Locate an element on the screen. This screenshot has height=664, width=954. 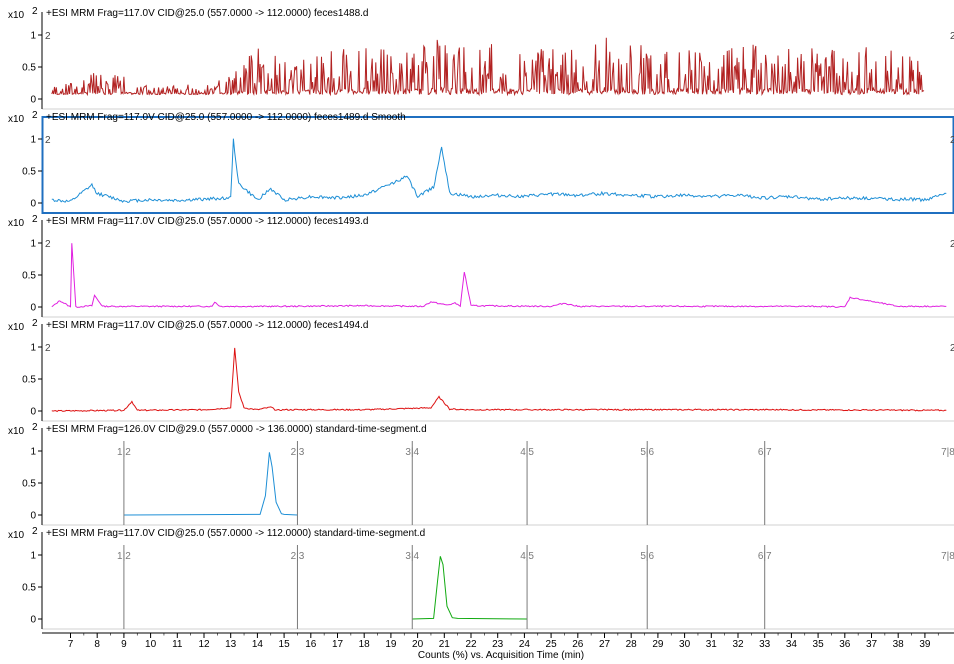
x-tick-label: 14 is located at coordinates (258, 644).